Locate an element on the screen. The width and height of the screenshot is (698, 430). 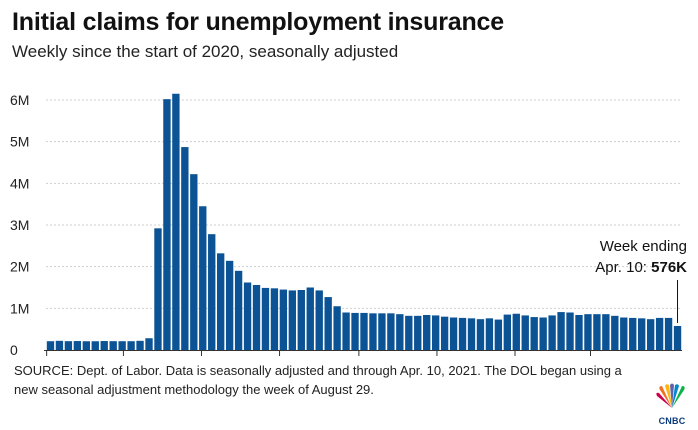
annotation-line2: Apr. 10: 576K is located at coordinates (641, 267).